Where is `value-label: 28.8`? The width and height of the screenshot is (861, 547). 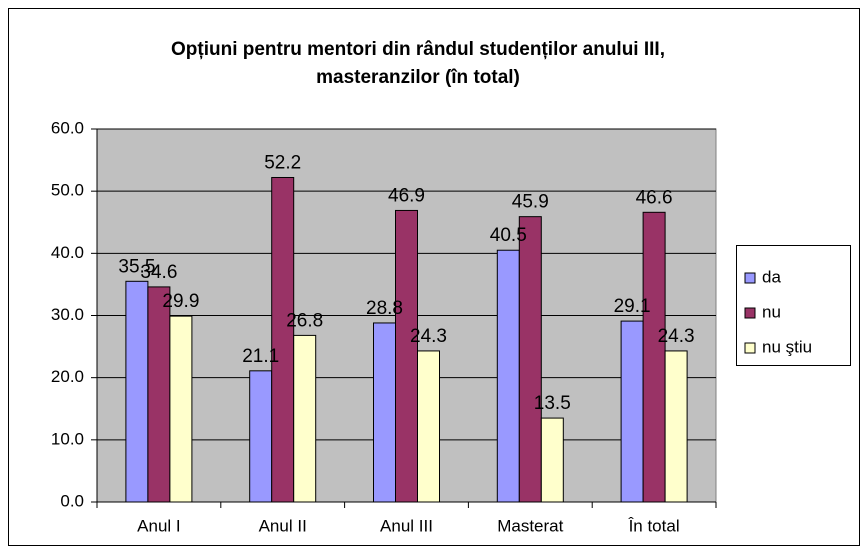
value-label: 28.8 is located at coordinates (384, 308).